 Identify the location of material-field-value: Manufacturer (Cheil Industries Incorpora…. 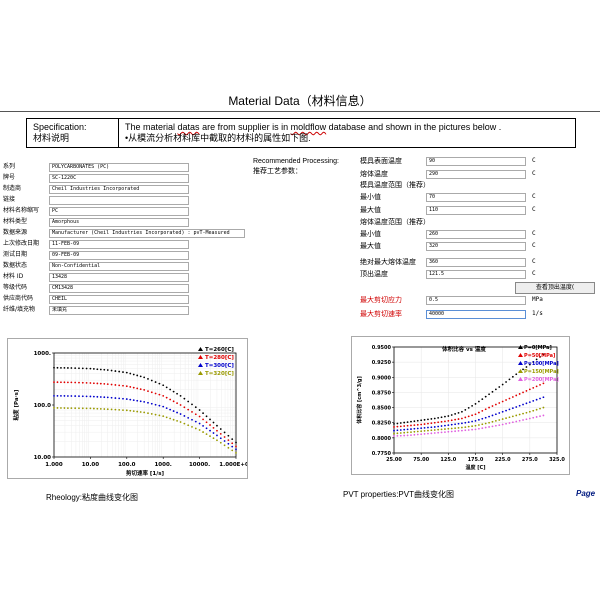
(147, 233).